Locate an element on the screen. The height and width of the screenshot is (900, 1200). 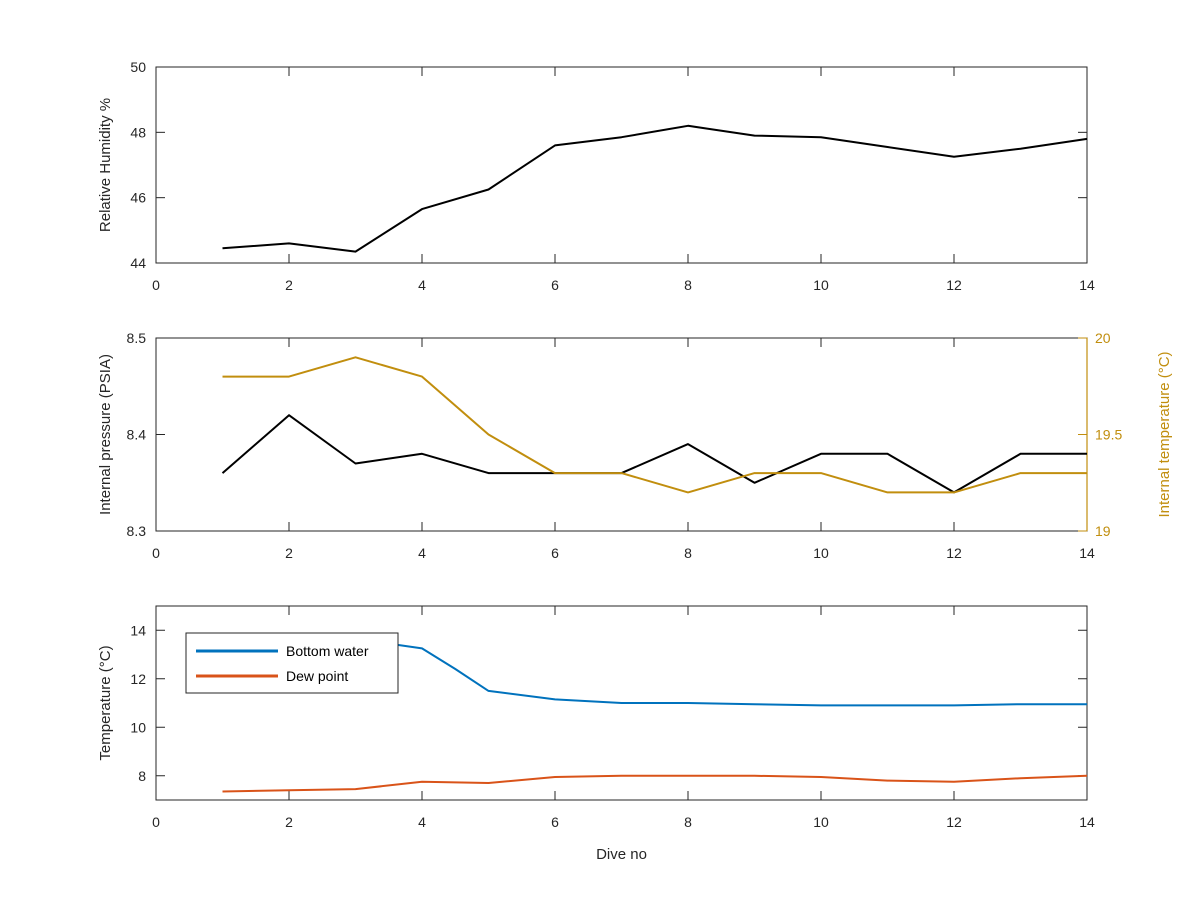
legend-label-dew-point: Dew point is located at coordinates (317, 676).